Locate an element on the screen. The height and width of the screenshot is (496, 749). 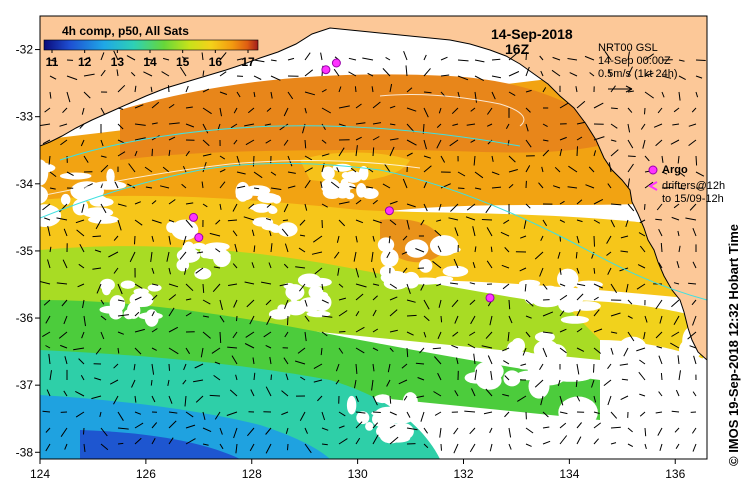
x-axis: 124 126 128 130 132 134 136 is located at coordinates (358, 470).